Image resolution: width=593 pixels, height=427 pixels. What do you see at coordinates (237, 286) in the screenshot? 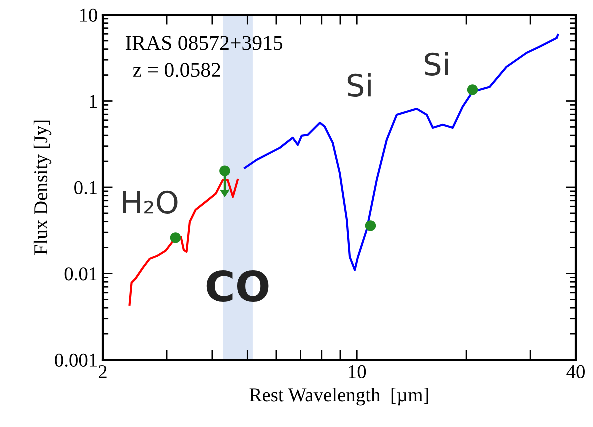
I see `annotation: CO` at bounding box center [237, 286].